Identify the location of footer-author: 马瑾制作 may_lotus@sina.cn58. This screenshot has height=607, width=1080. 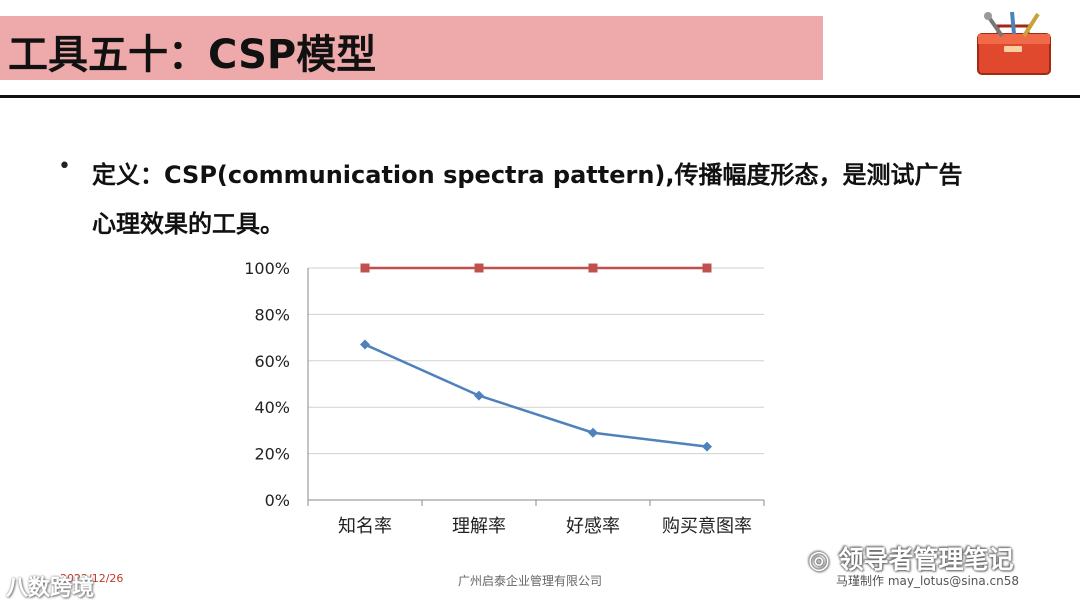
(928, 581).